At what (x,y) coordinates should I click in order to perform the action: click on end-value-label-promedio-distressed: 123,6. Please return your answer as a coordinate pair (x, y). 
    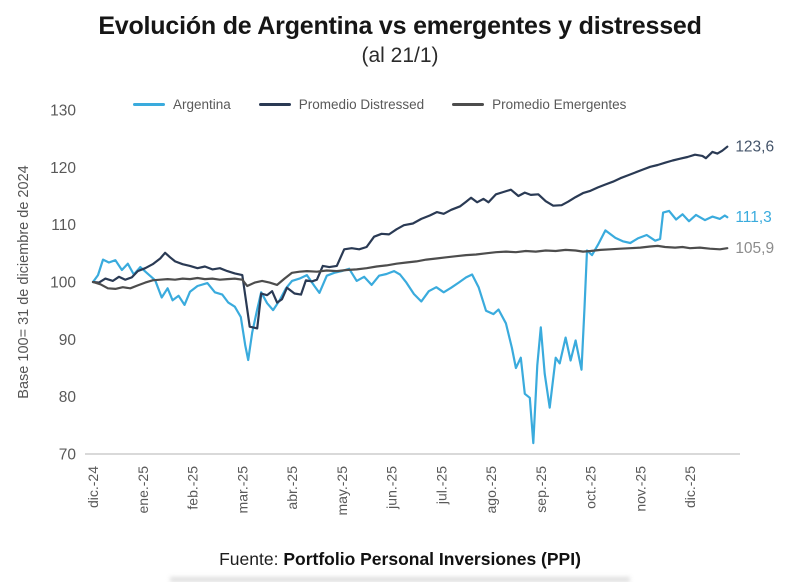
    Looking at the image, I should click on (754, 147).